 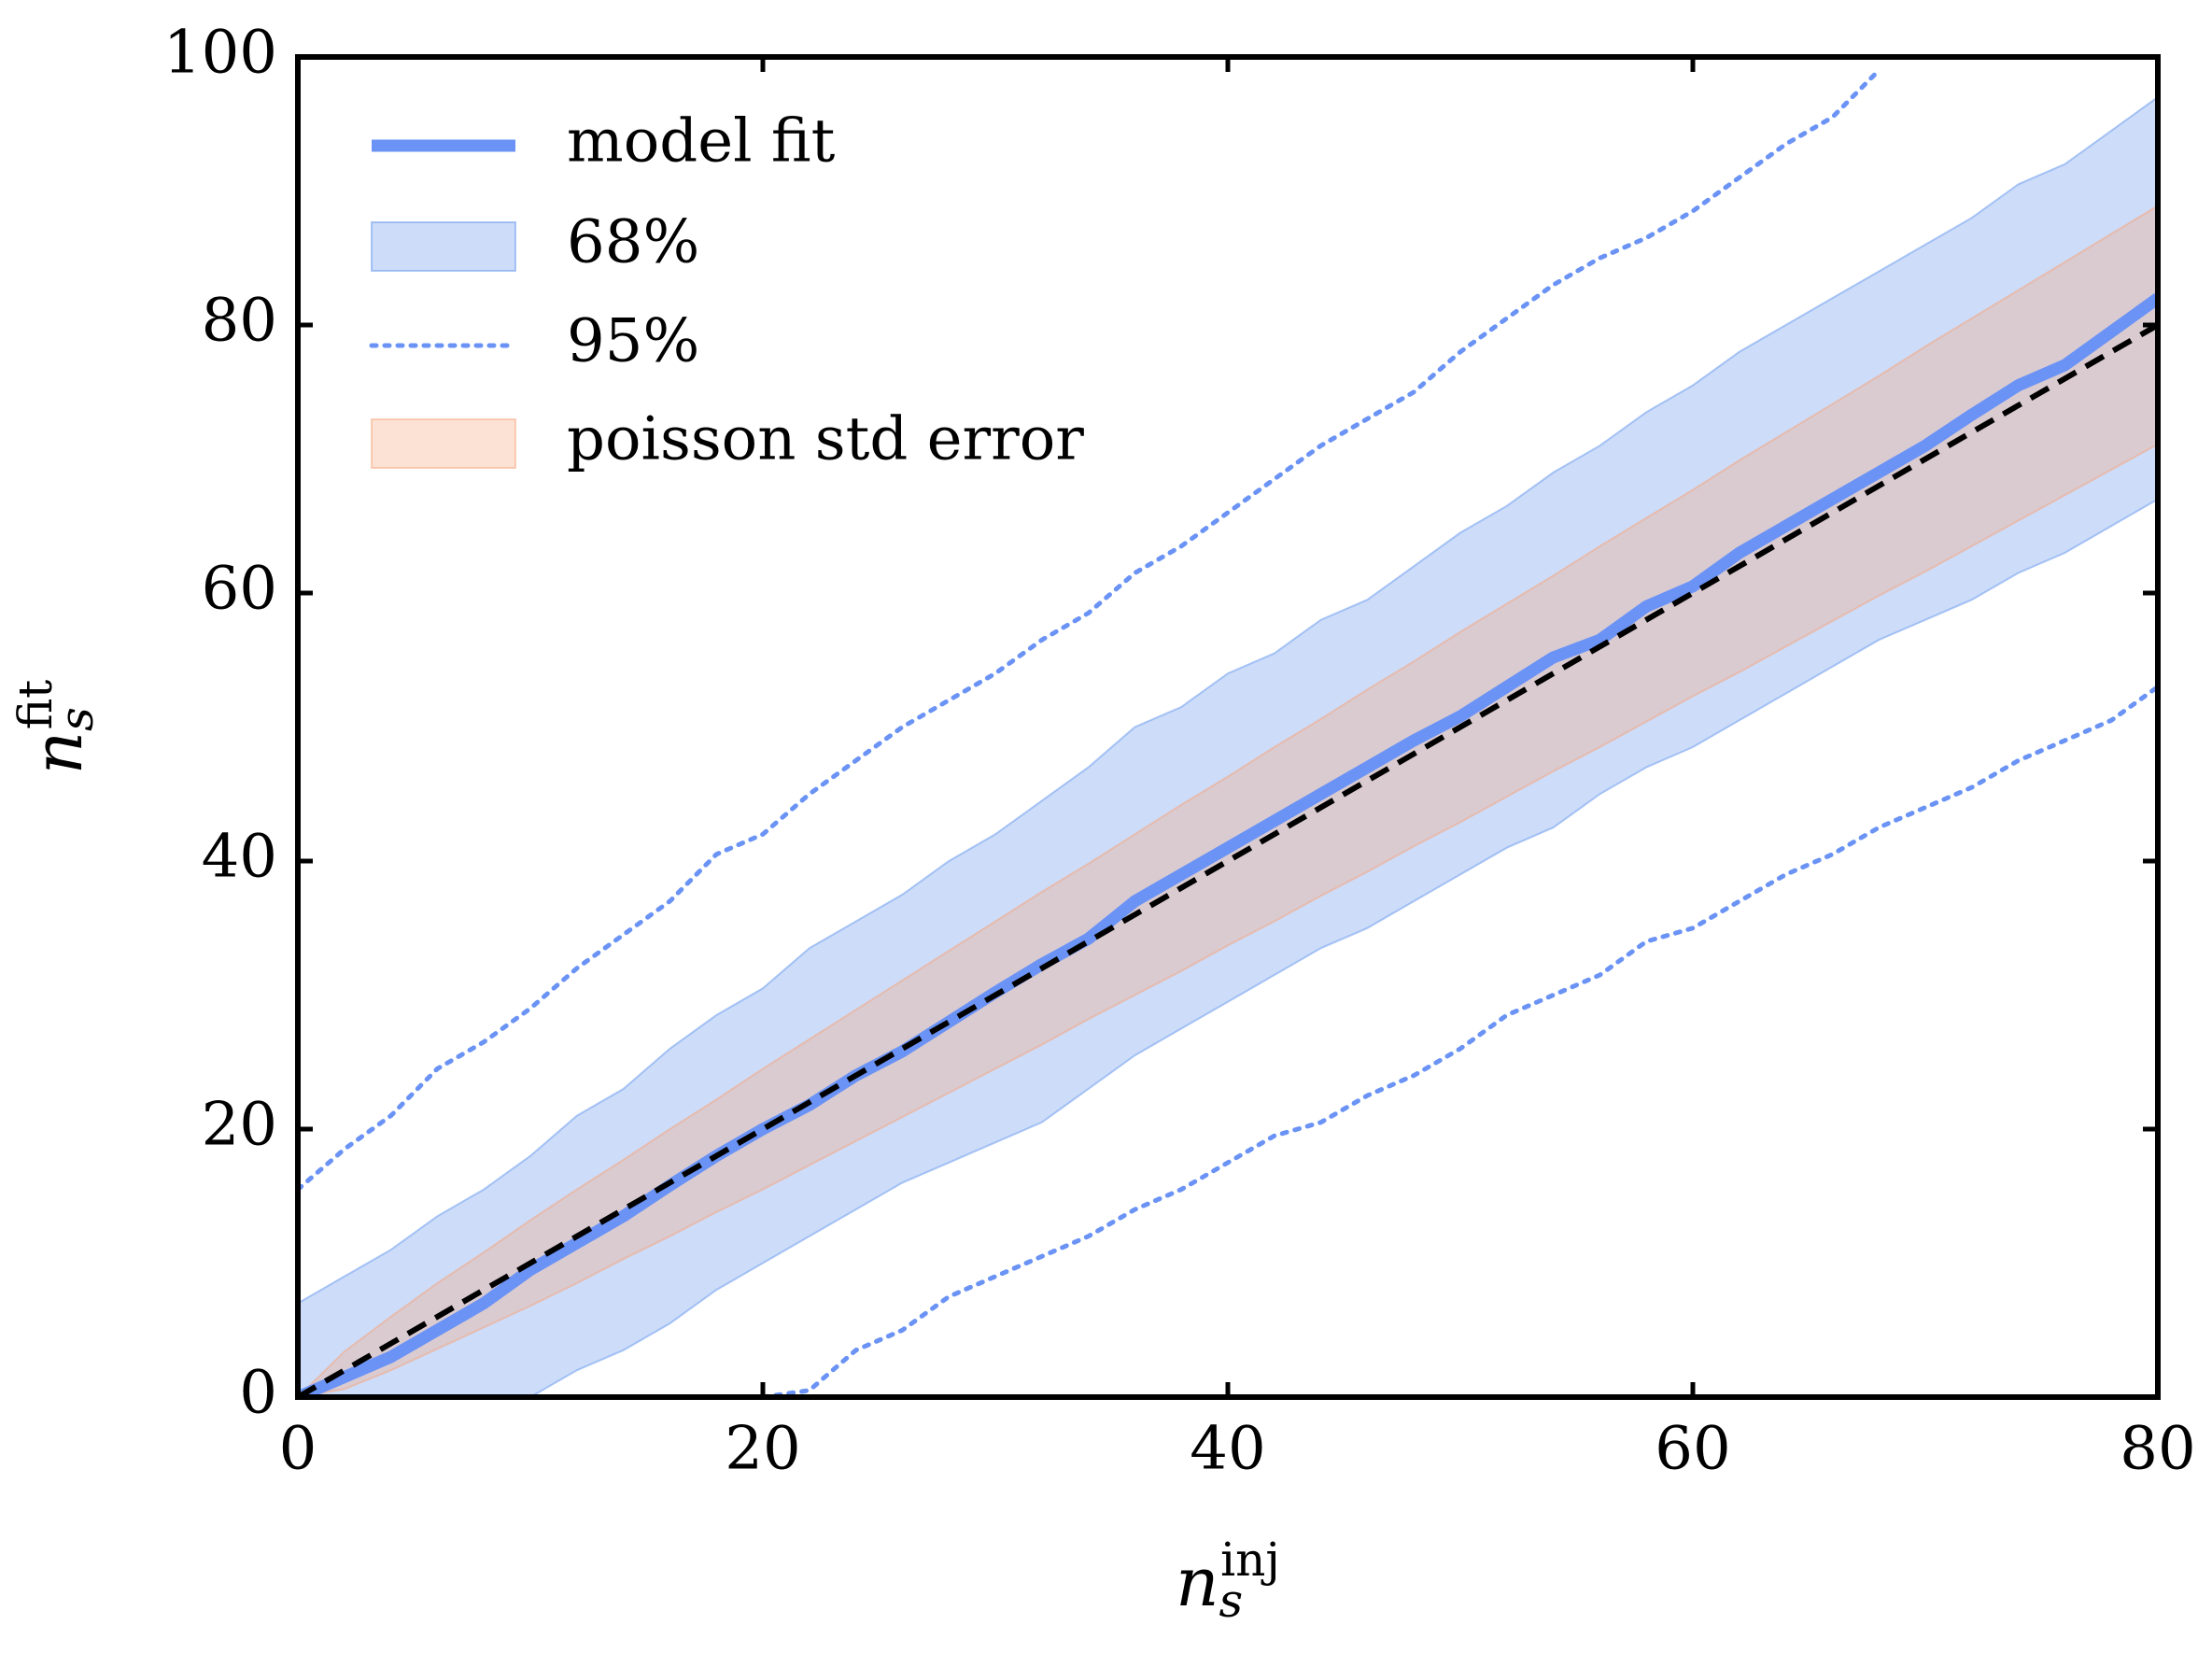 What do you see at coordinates (239, 590) in the screenshot?
I see `y-tick-label: 60` at bounding box center [239, 590].